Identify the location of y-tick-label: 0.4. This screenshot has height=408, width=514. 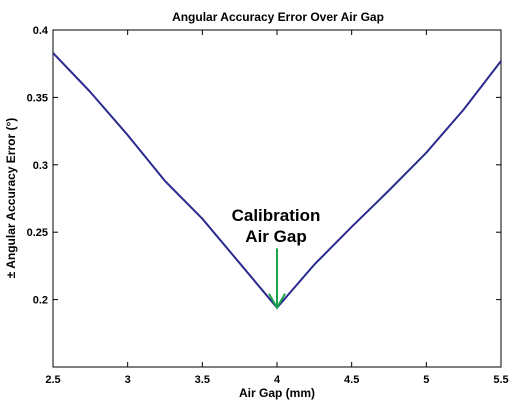
(41, 31).